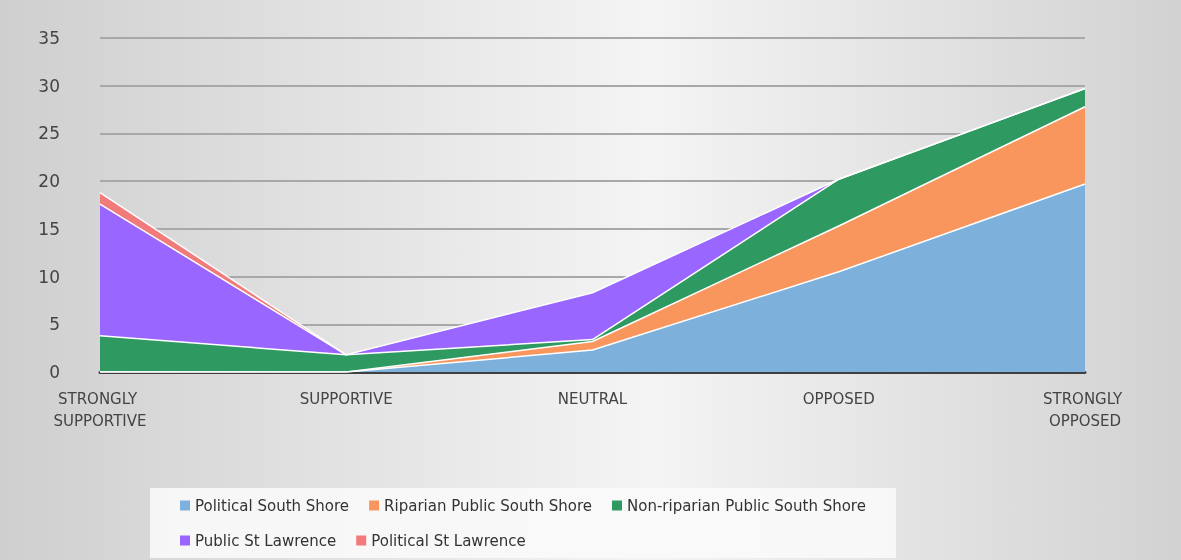 The width and height of the screenshot is (1181, 560). I want to click on y-tick-label: 20, so click(49, 181).